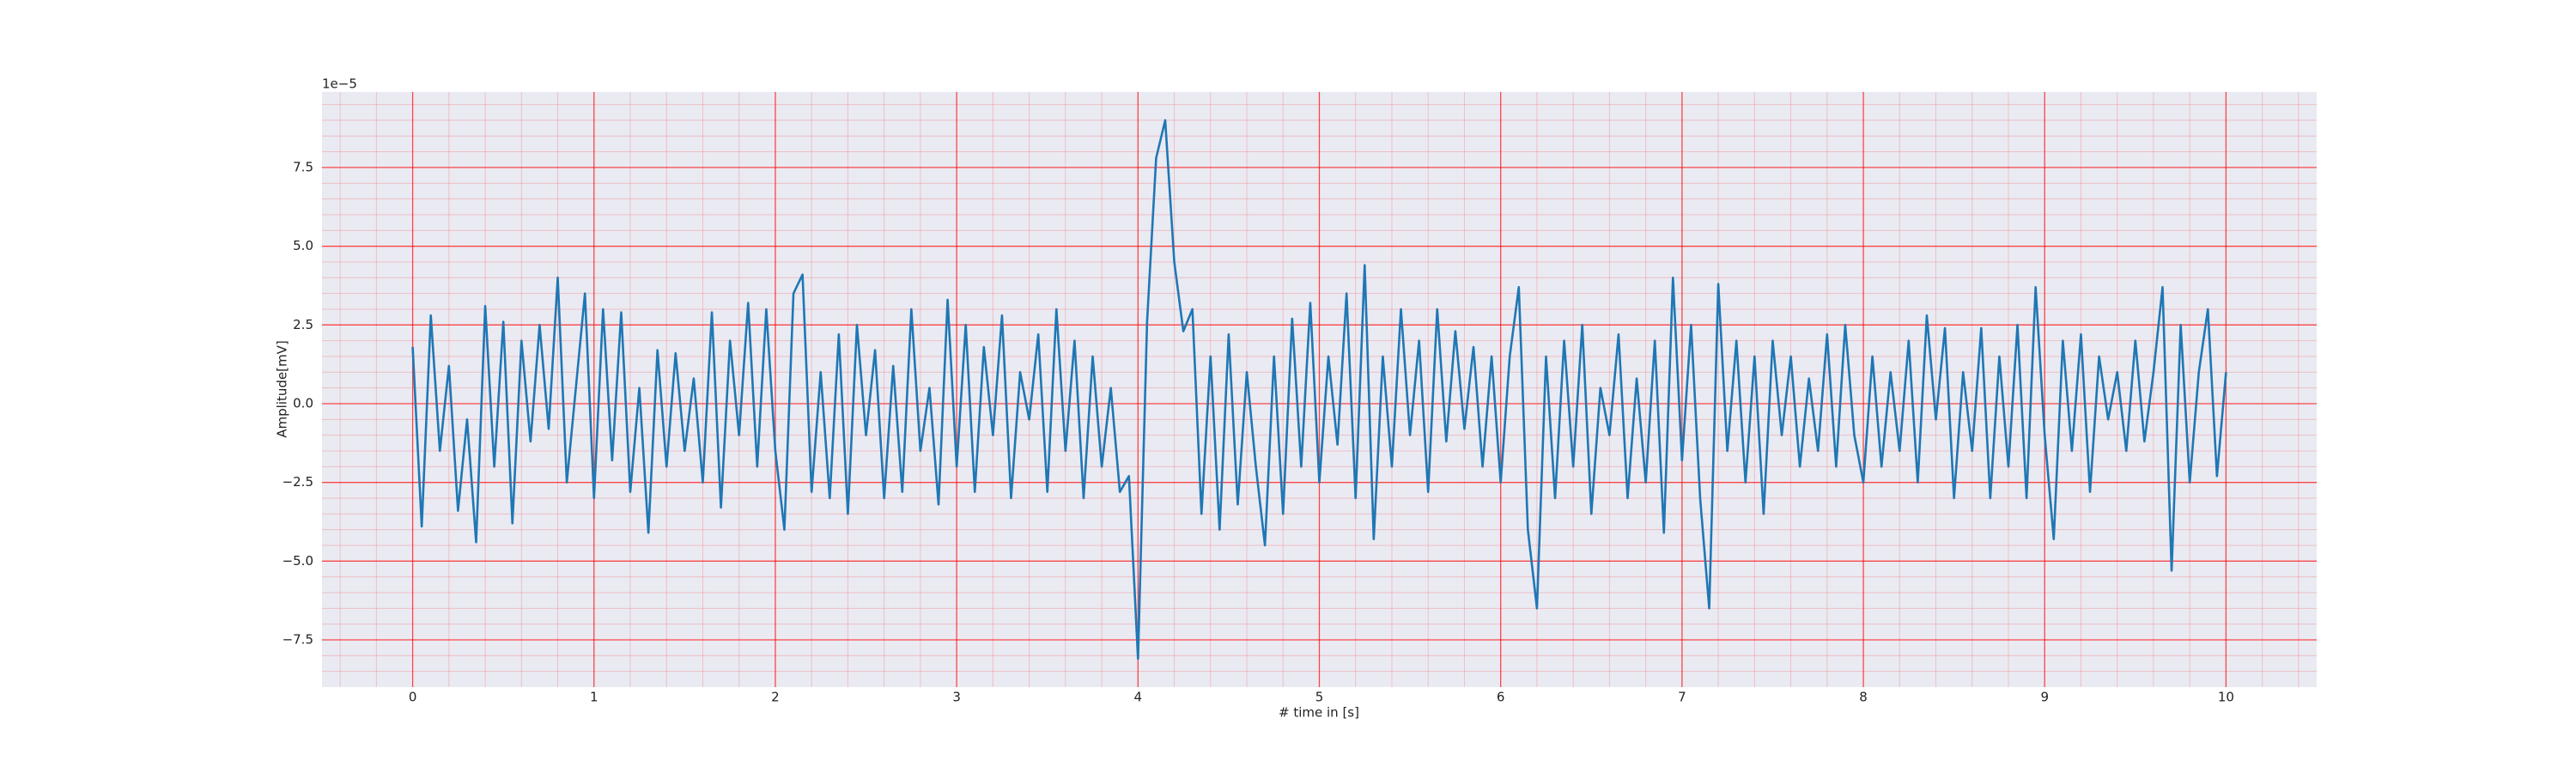 The width and height of the screenshot is (2576, 773). Describe the element at coordinates (413, 697) in the screenshot. I see `x-tick-label: 0` at that location.